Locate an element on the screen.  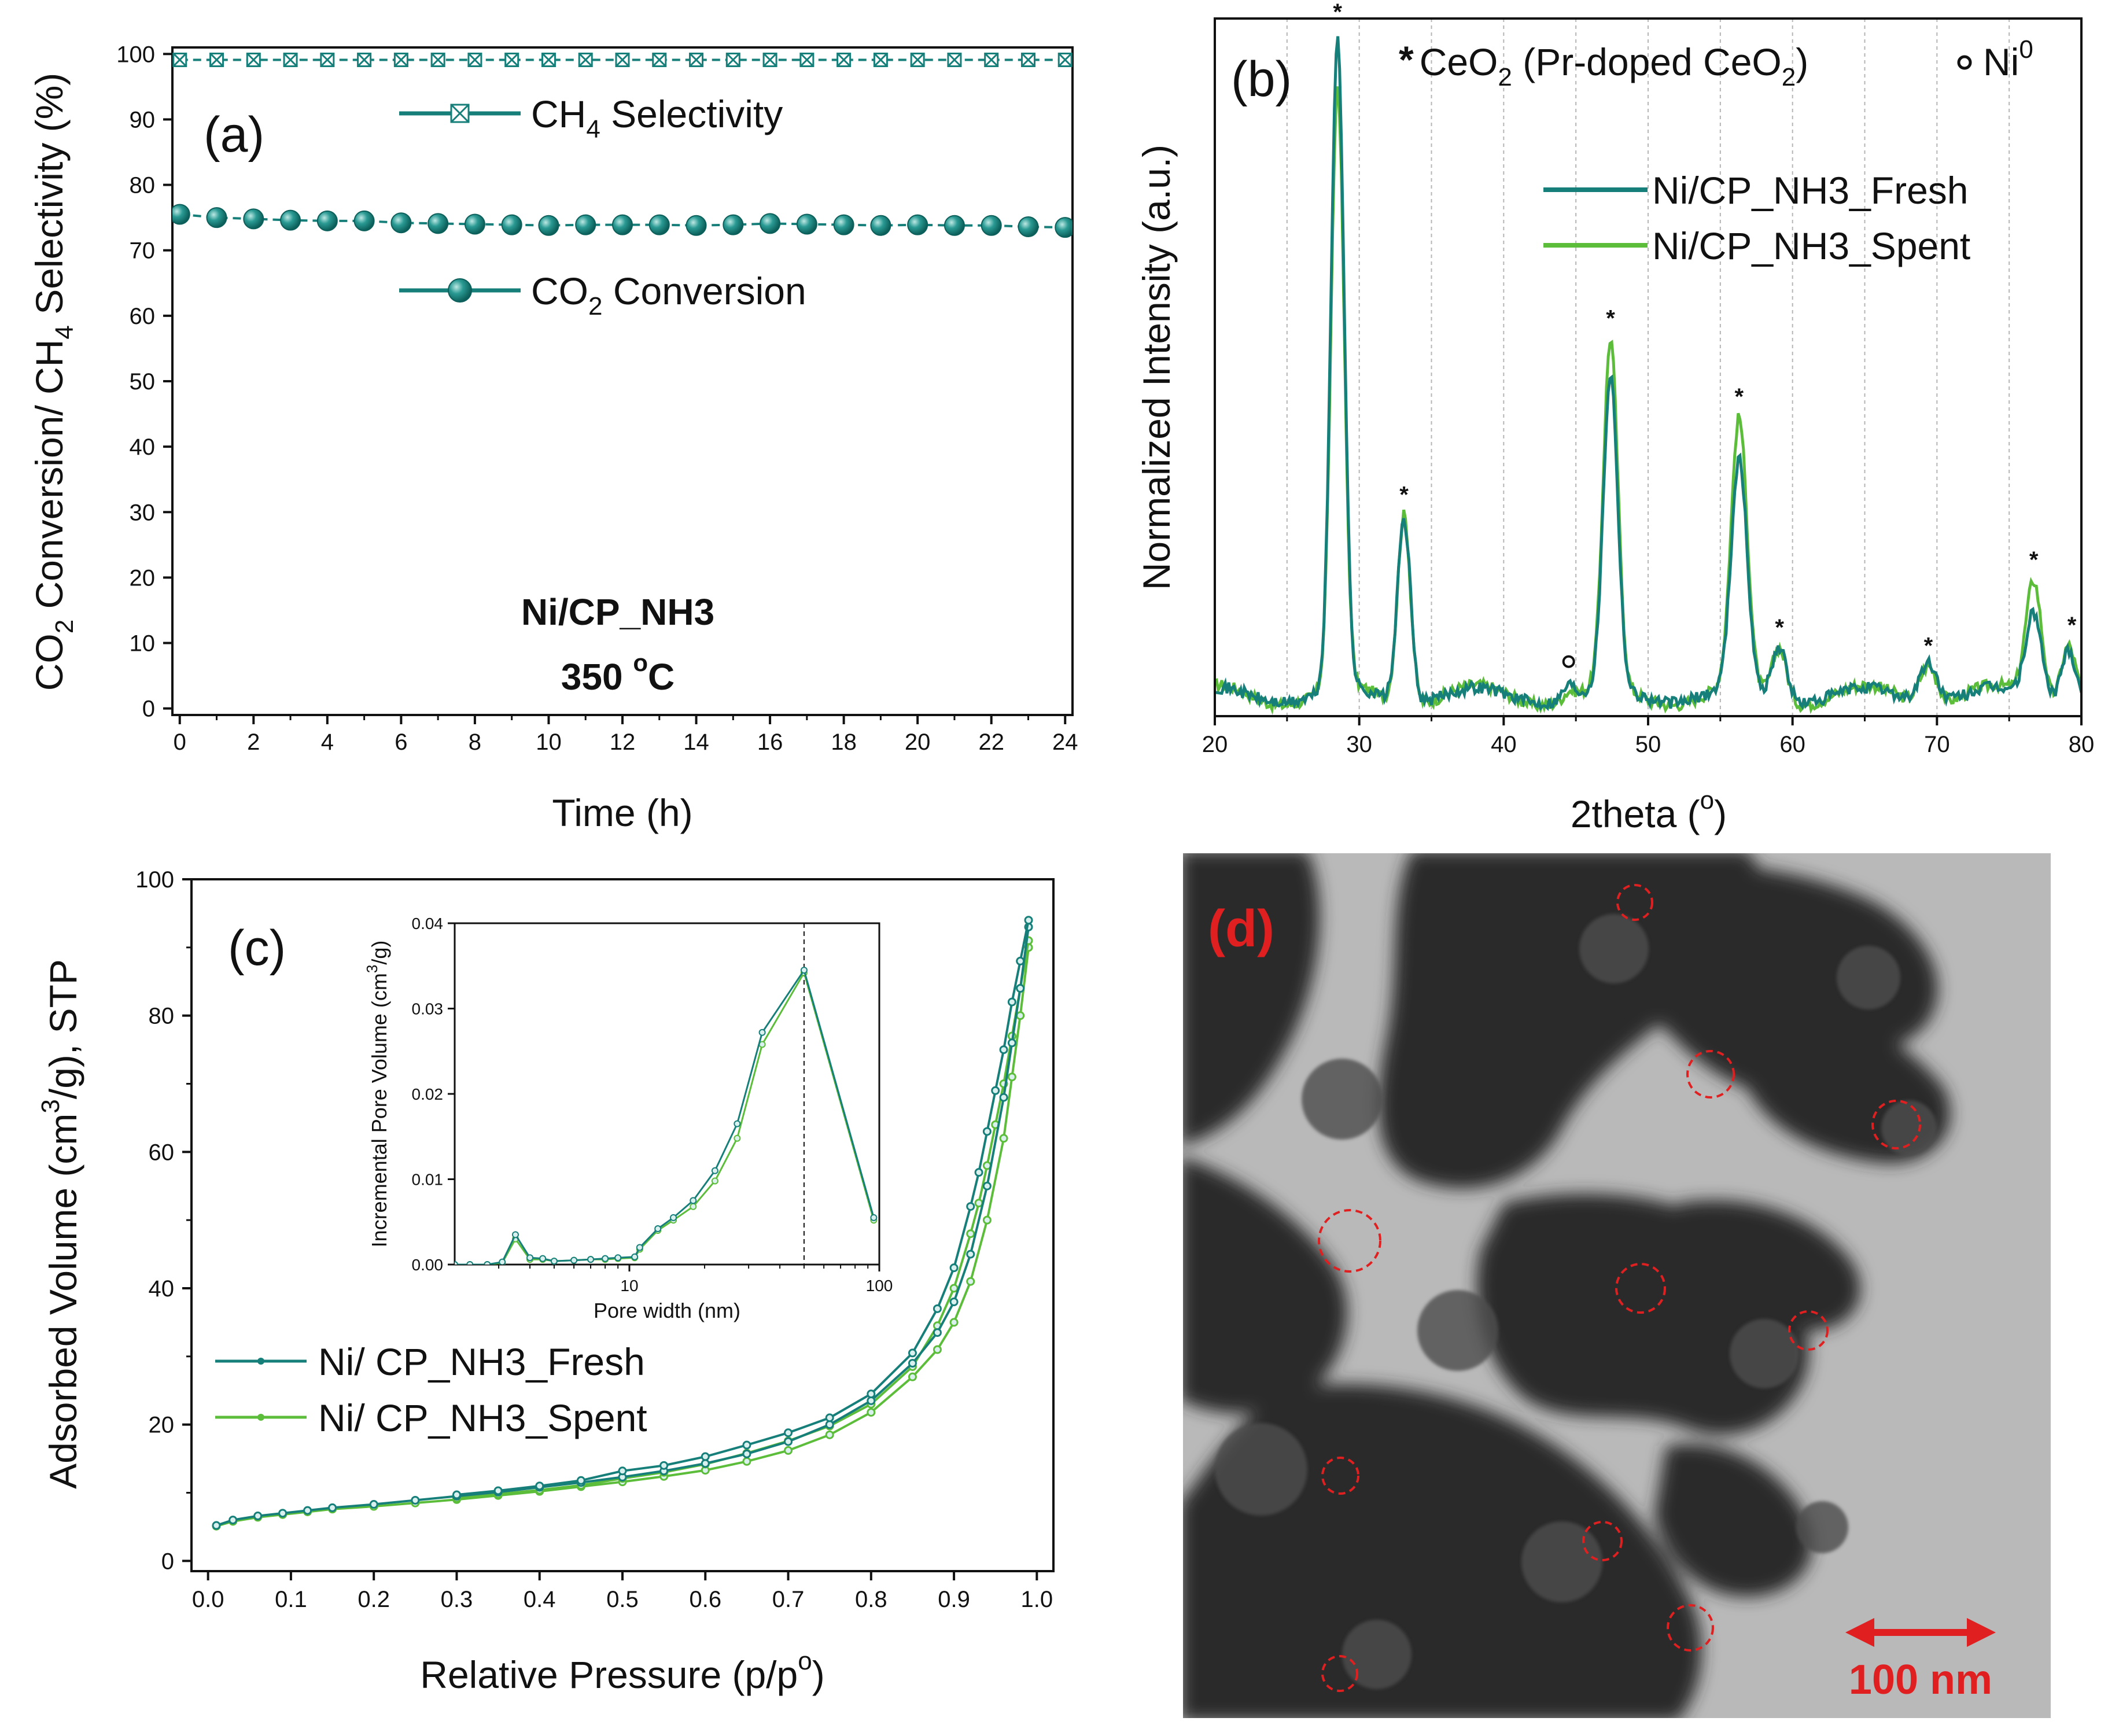
panel-a-letter: (a) is located at coordinates (234, 135).